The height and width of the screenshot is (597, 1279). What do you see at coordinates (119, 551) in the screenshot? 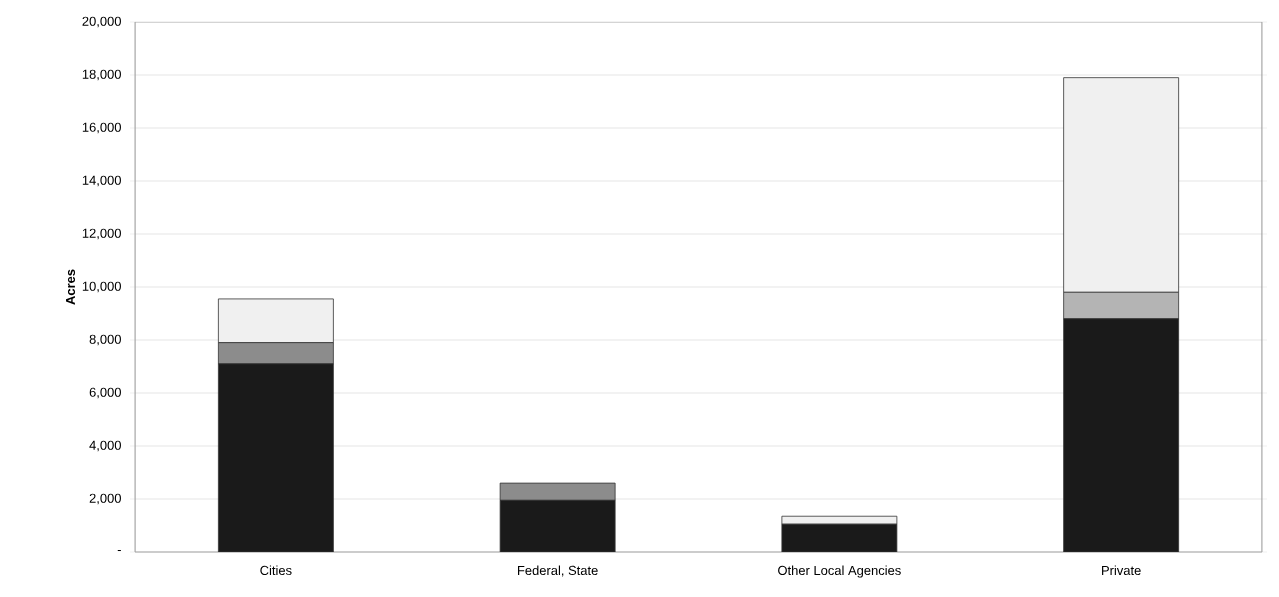
I see `y-tick-label: -` at bounding box center [119, 551].